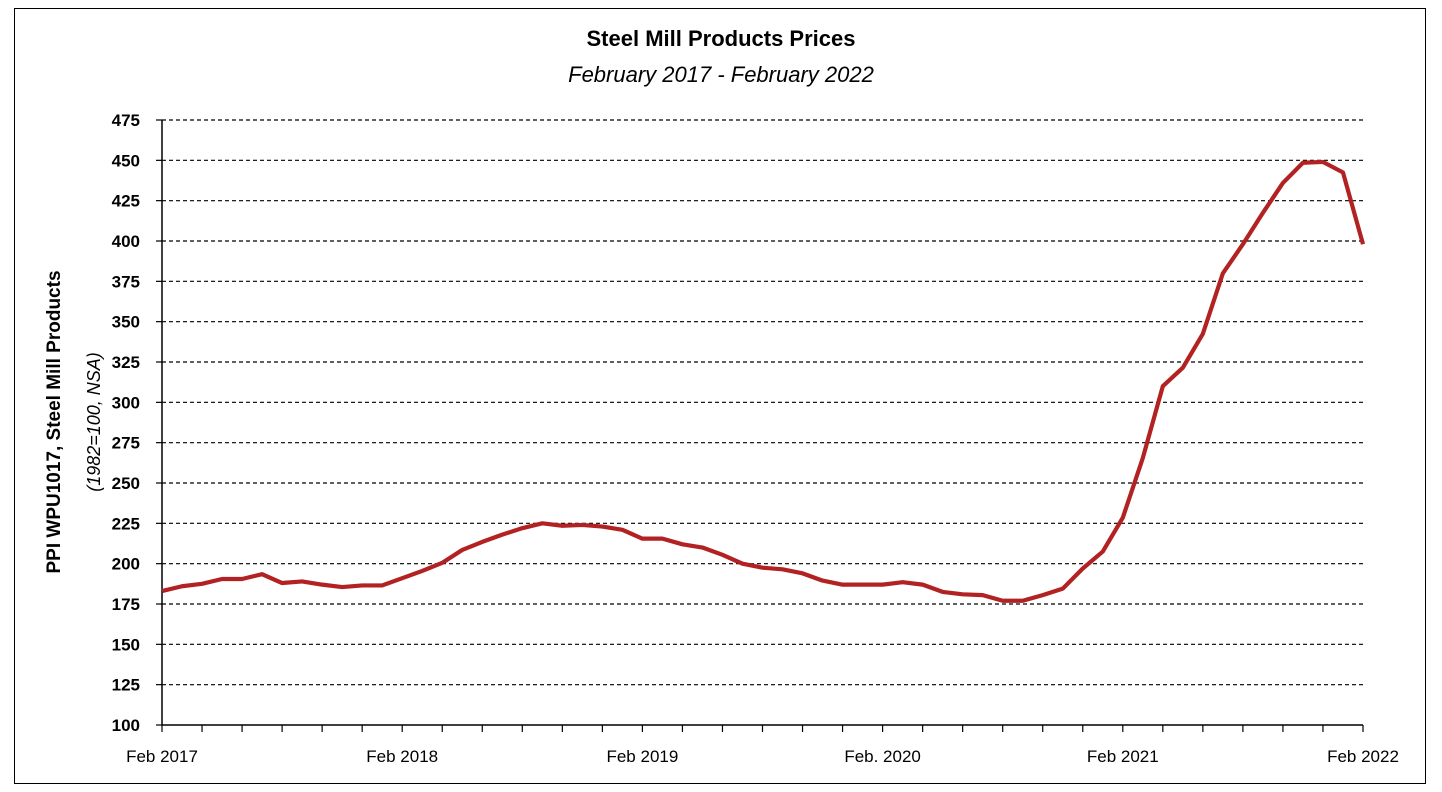 This screenshot has width=1442, height=792. What do you see at coordinates (126, 160) in the screenshot?
I see `y-tick-label: 450` at bounding box center [126, 160].